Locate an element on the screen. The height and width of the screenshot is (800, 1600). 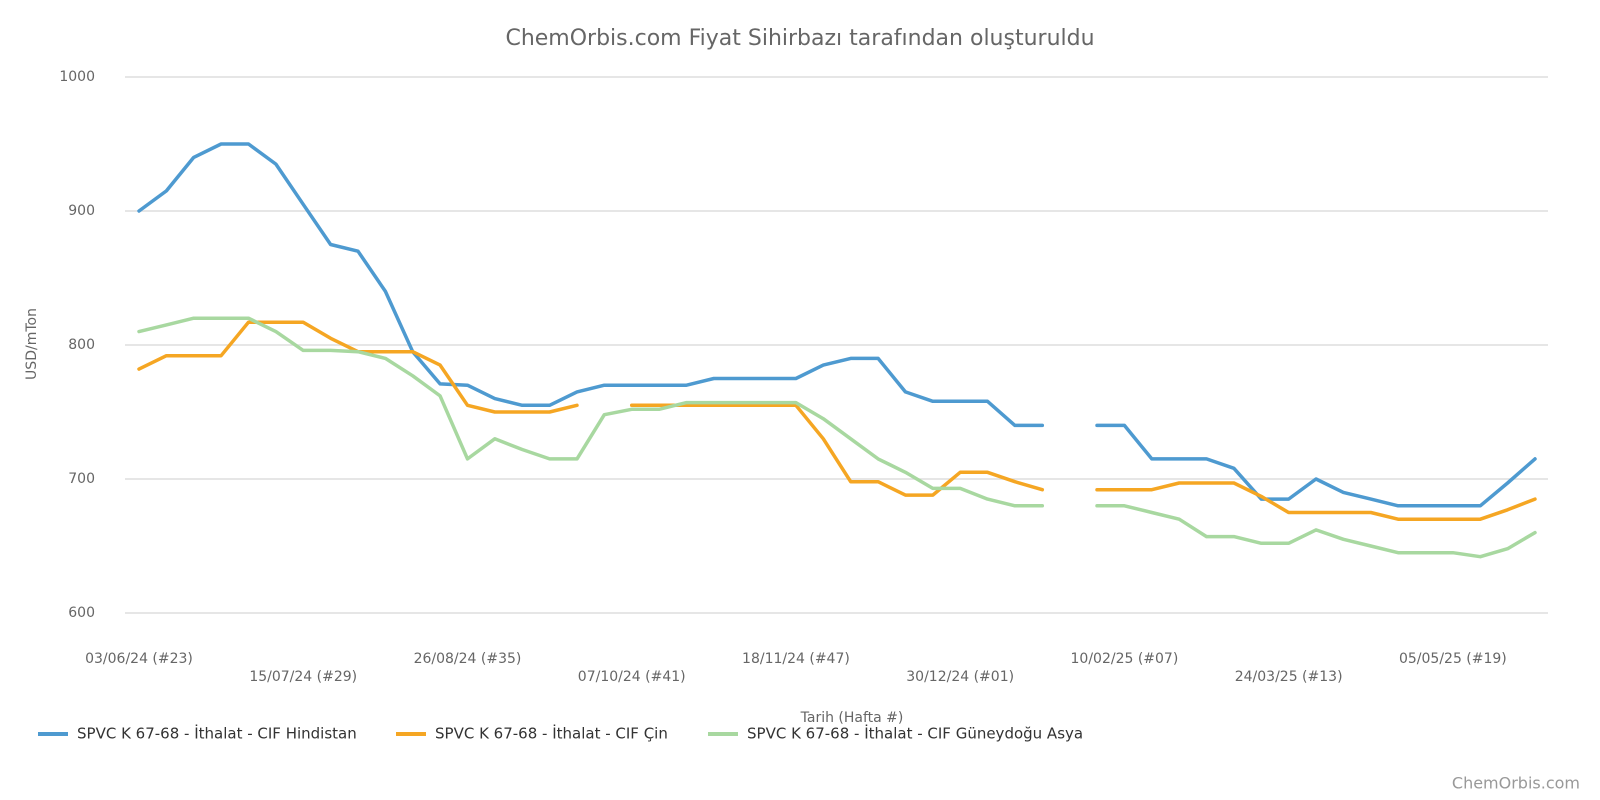
x-tick-label: 07/10/24 (#41) is located at coordinates (632, 677).